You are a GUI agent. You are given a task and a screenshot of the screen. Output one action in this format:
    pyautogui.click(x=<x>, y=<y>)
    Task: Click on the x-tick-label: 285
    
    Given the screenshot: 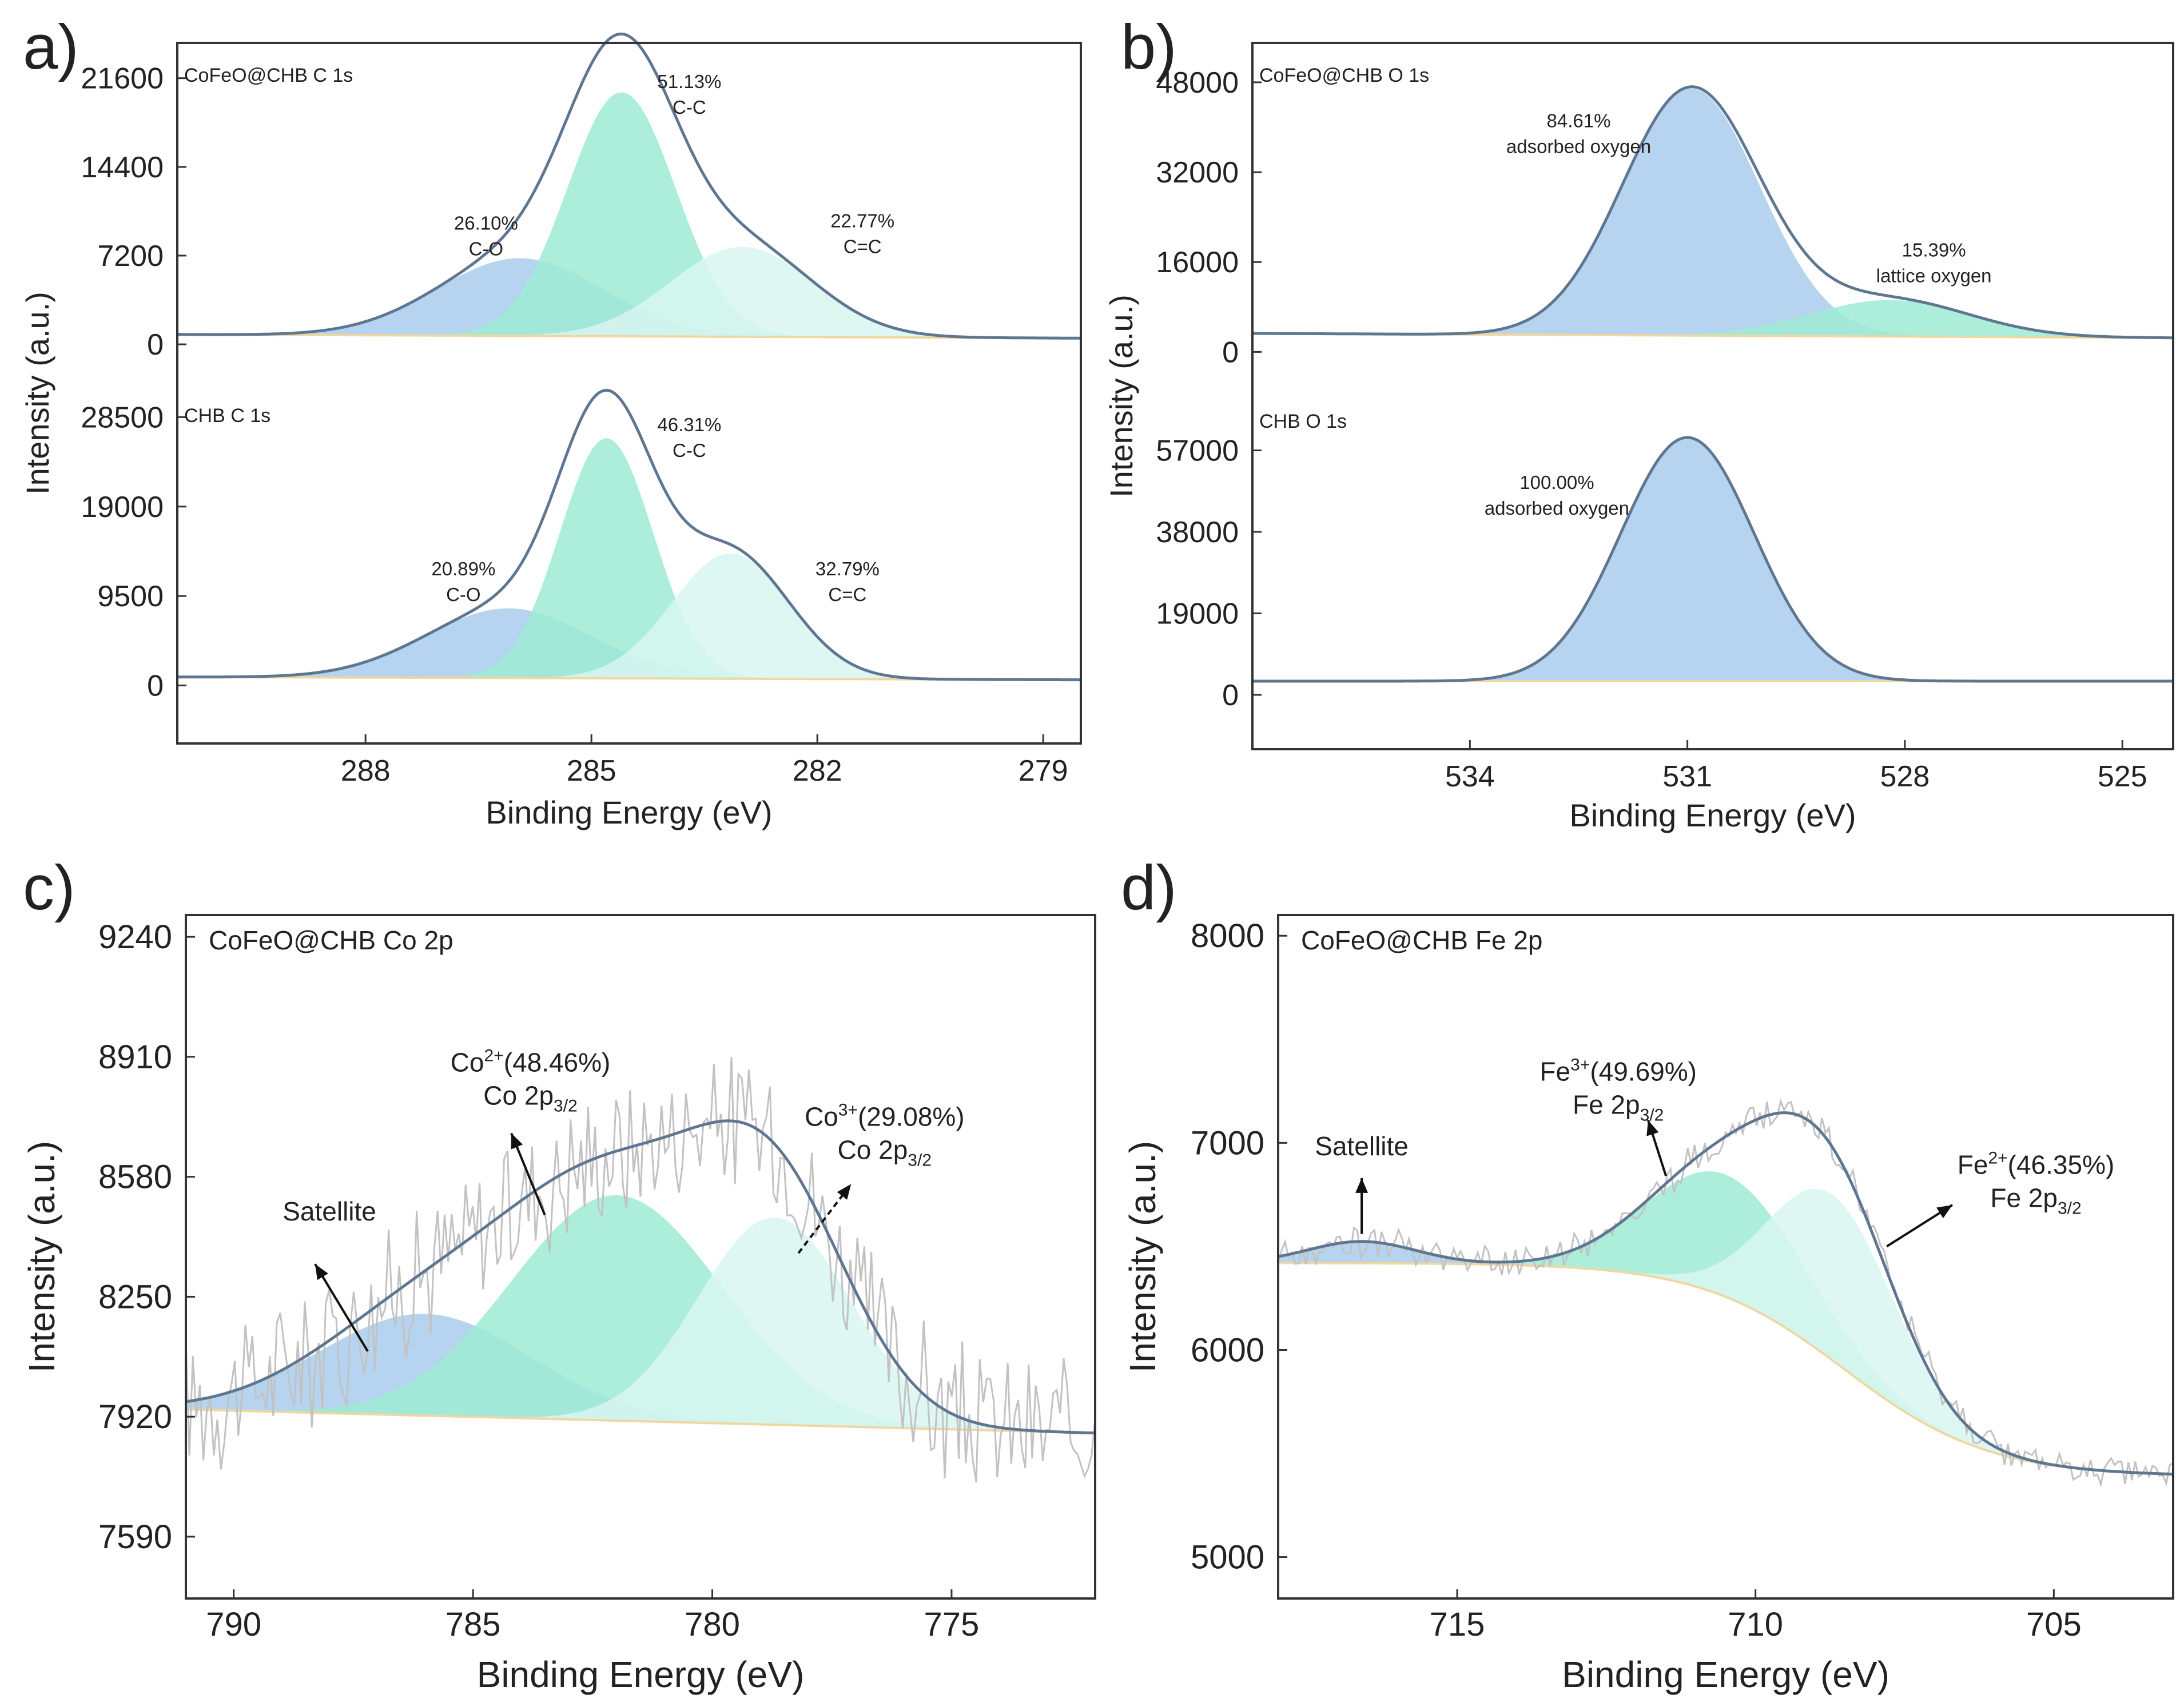 What is the action you would take?
    pyautogui.click(x=591, y=771)
    